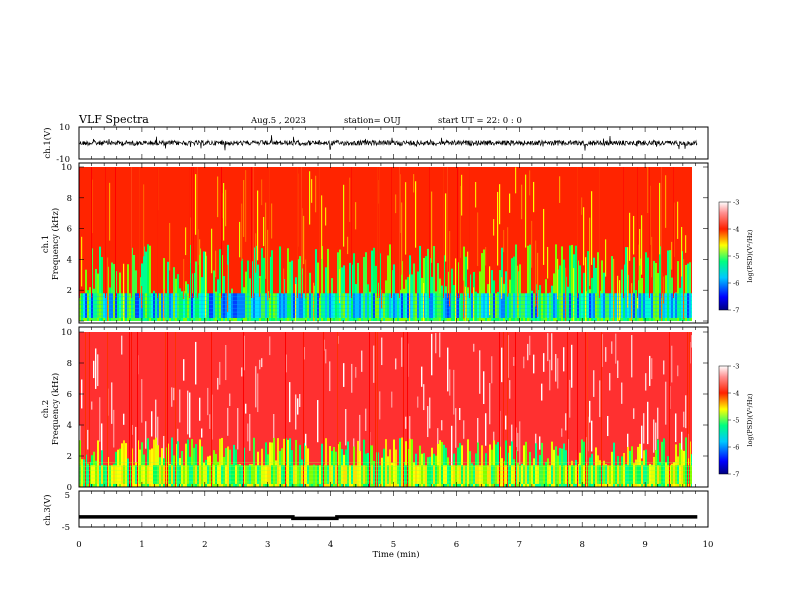  What do you see at coordinates (736, 257) in the screenshot?
I see `colorbar-tick-label: -5` at bounding box center [736, 257].